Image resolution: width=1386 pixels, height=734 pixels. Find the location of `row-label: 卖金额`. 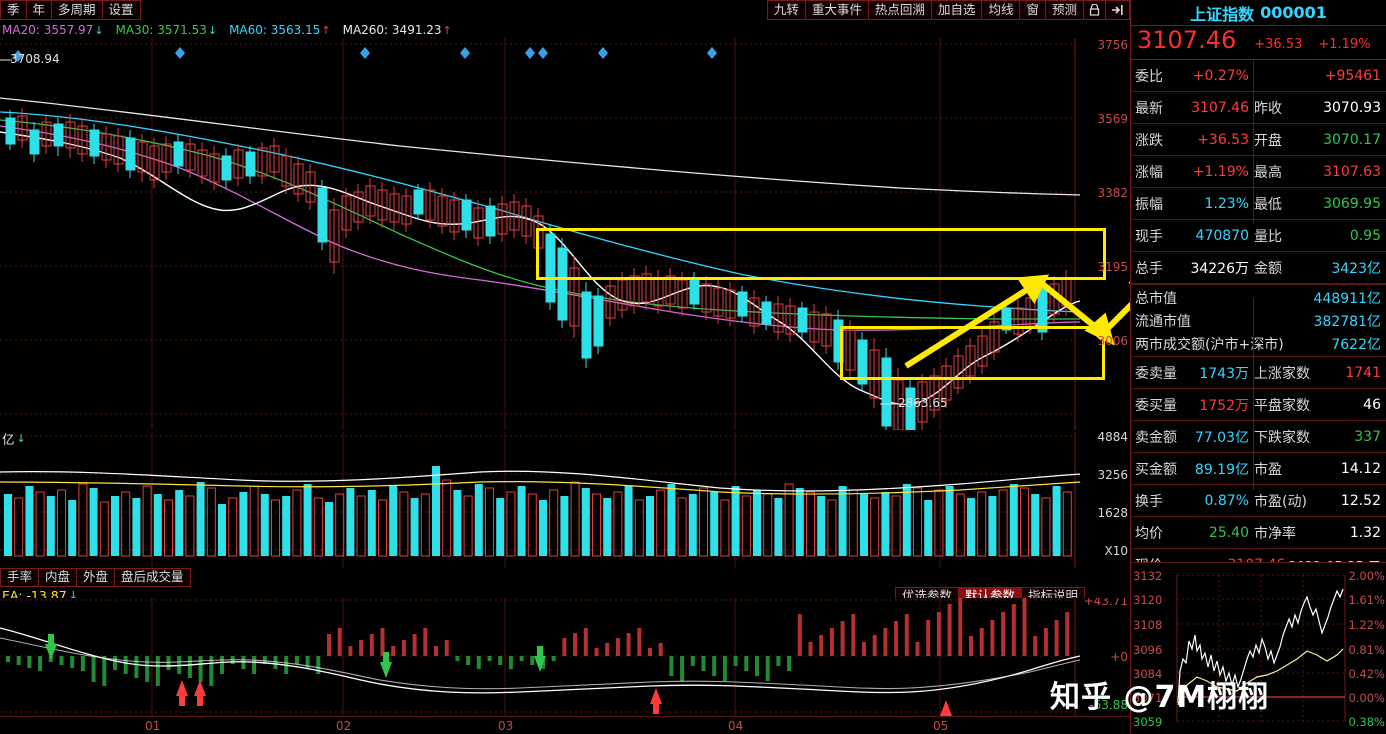

row-label: 卖金额 is located at coordinates (1156, 437).